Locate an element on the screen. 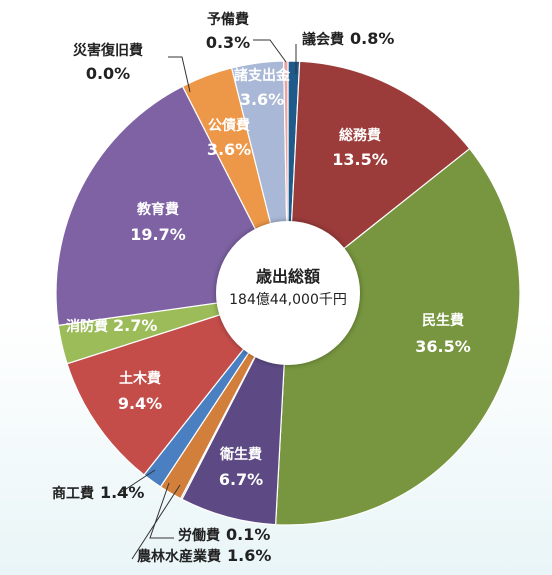 This screenshot has width=552, height=575. slice-name: 労働費 is located at coordinates (199, 535).